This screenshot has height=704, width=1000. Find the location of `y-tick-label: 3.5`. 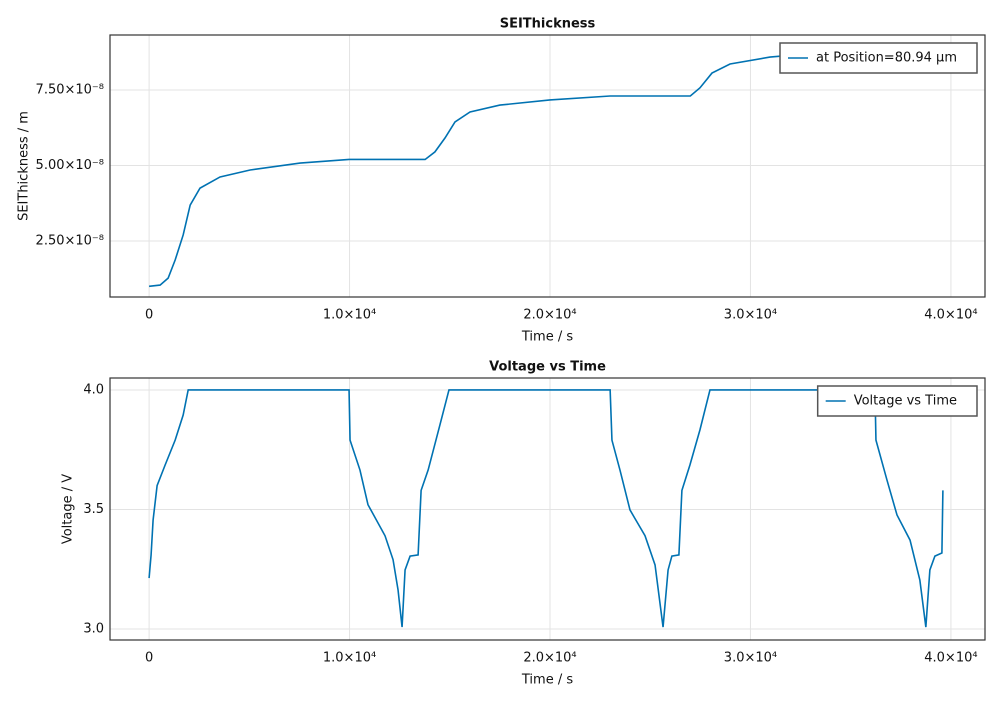

y-tick-label: 3.5 is located at coordinates (93, 509).